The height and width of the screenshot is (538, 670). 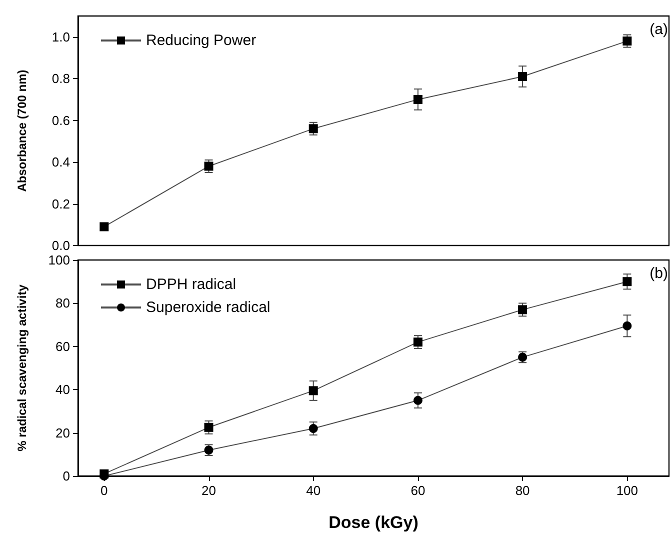 I want to click on y-tick-label: 100, so click(x=59, y=260).